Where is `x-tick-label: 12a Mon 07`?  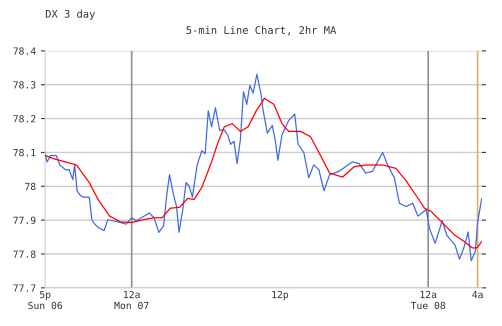 x-tick-label: 12a Mon 07 is located at coordinates (131, 300).